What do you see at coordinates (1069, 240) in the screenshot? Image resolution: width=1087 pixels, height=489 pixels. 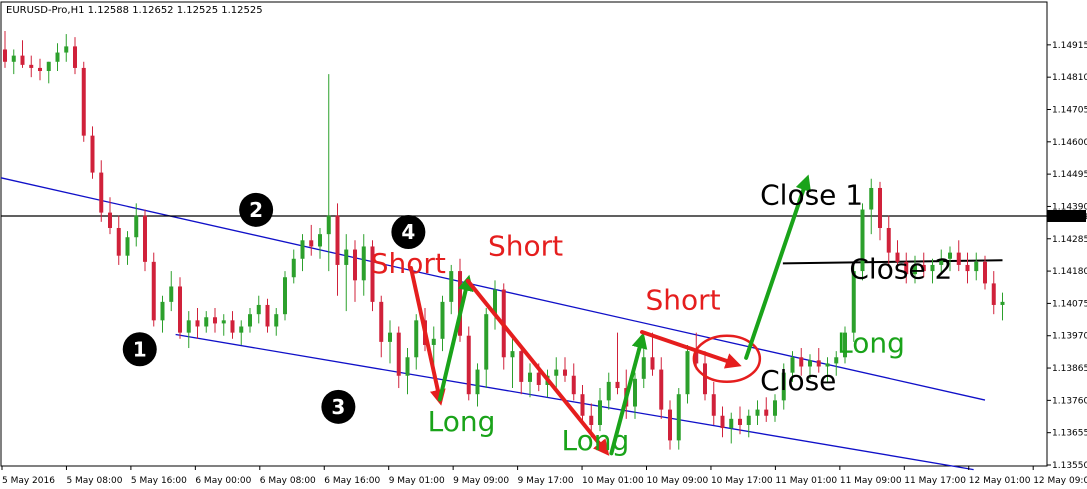 I see `y-tick-label: 1.14285` at bounding box center [1069, 240].